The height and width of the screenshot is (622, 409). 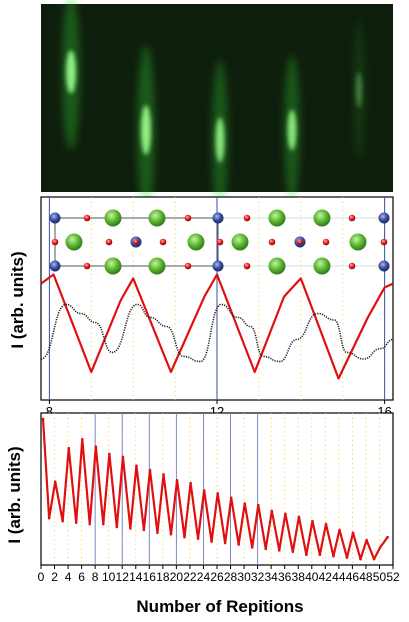 What do you see at coordinates (326, 577) in the screenshot?
I see `full-tick-label: 42` at bounding box center [326, 577].